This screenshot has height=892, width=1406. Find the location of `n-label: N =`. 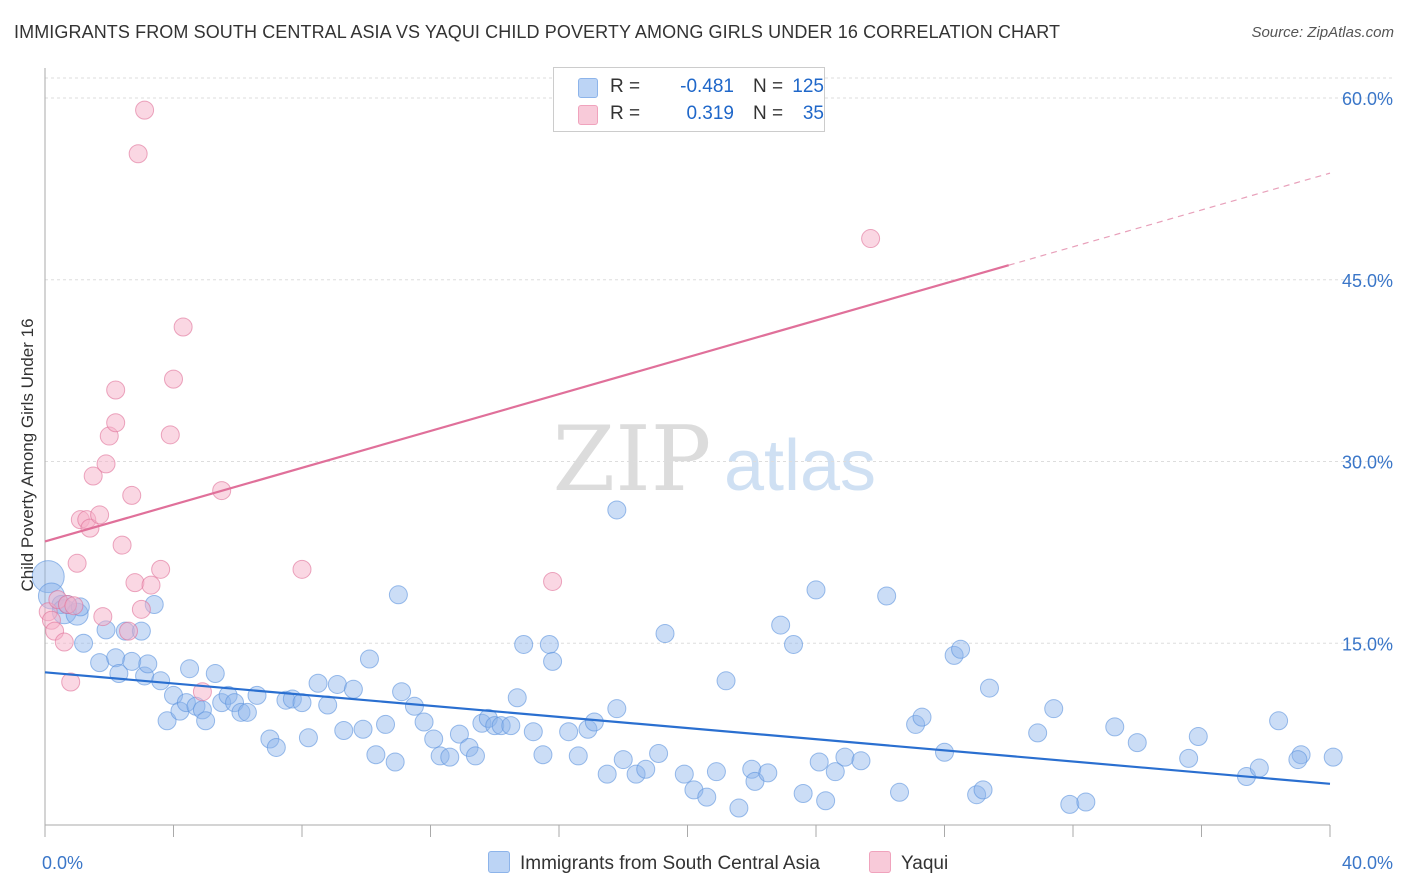

n-label: N = is located at coordinates (768, 86).